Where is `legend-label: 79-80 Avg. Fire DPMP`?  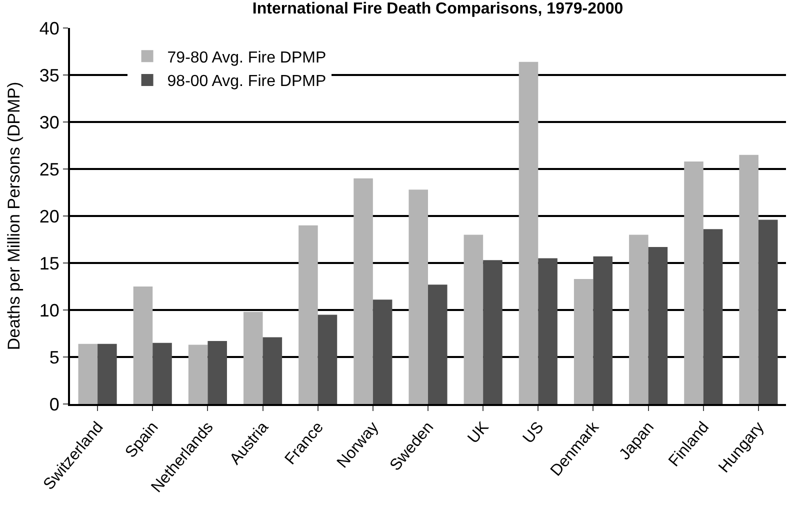 legend-label: 79-80 Avg. Fire DPMP is located at coordinates (246, 57).